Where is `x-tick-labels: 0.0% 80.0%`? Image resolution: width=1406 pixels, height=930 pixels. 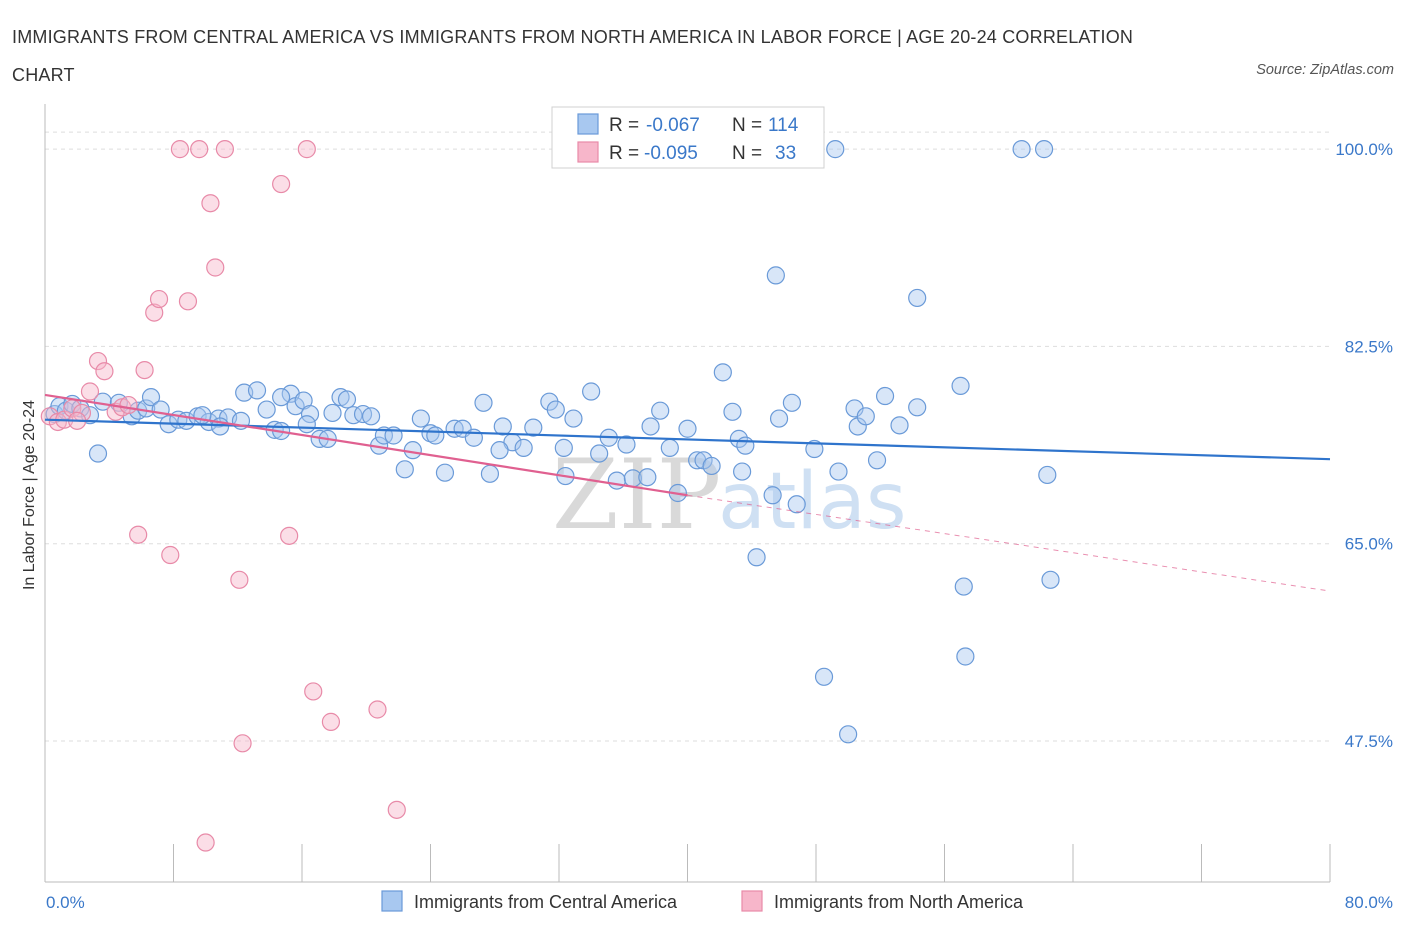
x-tick-labels: 0.0% 80.0% is located at coordinates (719, 902).